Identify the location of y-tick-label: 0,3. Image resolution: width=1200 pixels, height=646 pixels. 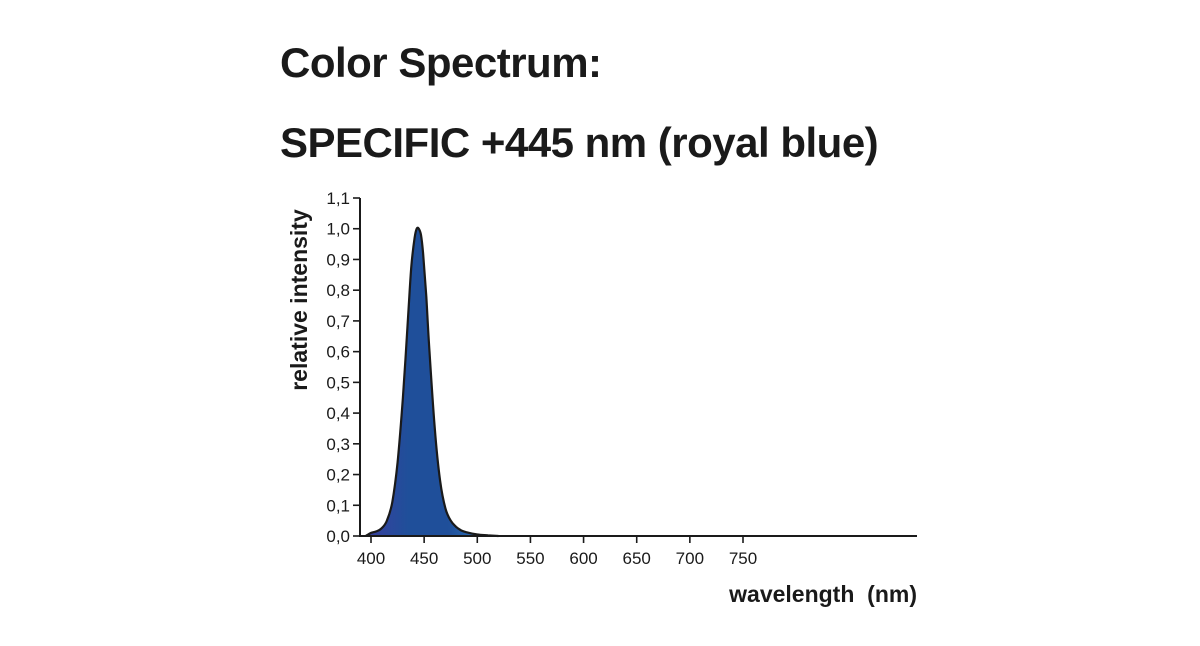
(338, 444).